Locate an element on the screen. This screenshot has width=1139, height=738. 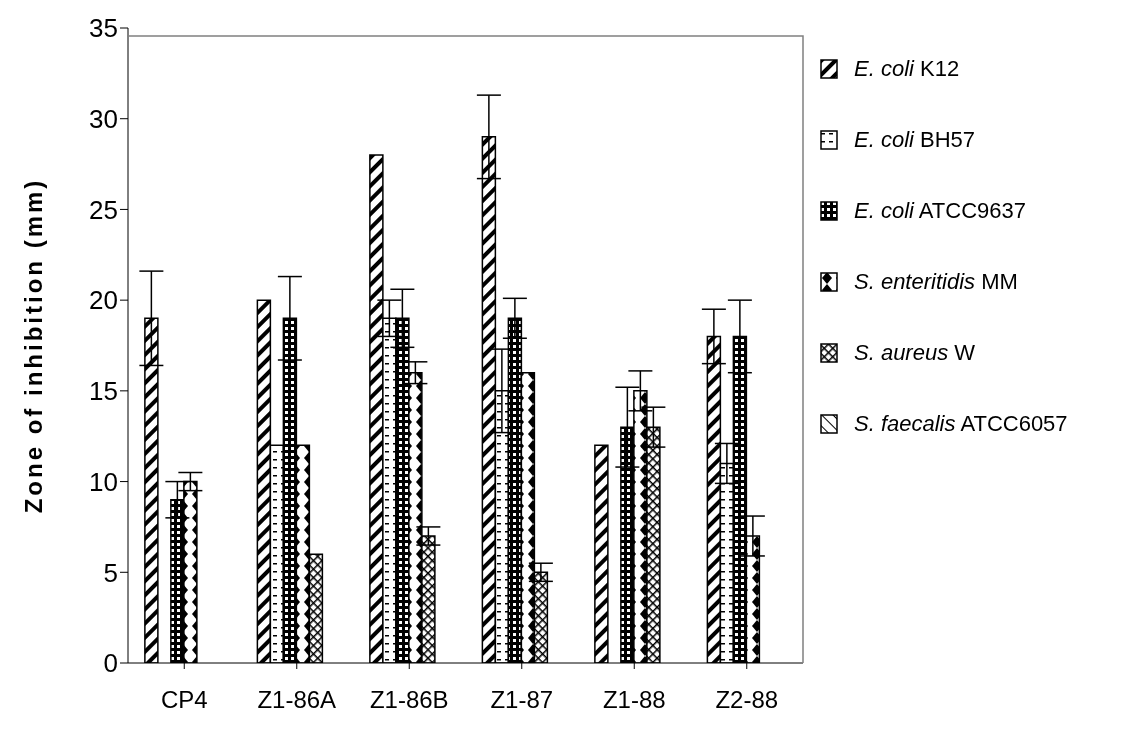
x-tick-label: Z1-86A is located at coordinates (297, 700).